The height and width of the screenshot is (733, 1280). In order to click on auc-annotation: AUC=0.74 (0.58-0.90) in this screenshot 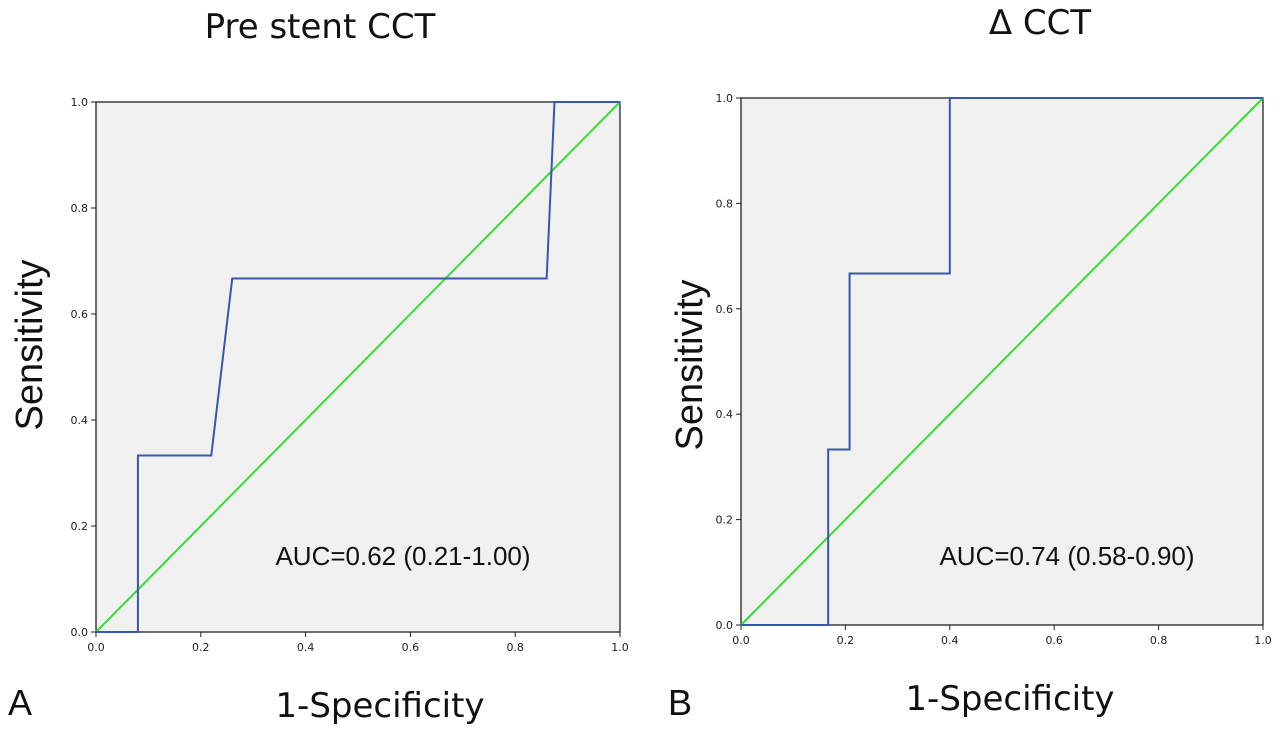, I will do `click(1066, 556)`.